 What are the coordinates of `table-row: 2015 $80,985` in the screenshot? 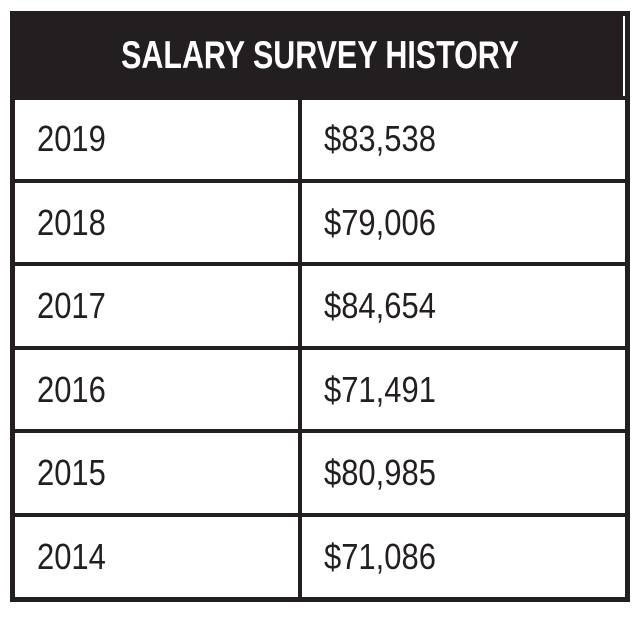 It's located at (320, 473).